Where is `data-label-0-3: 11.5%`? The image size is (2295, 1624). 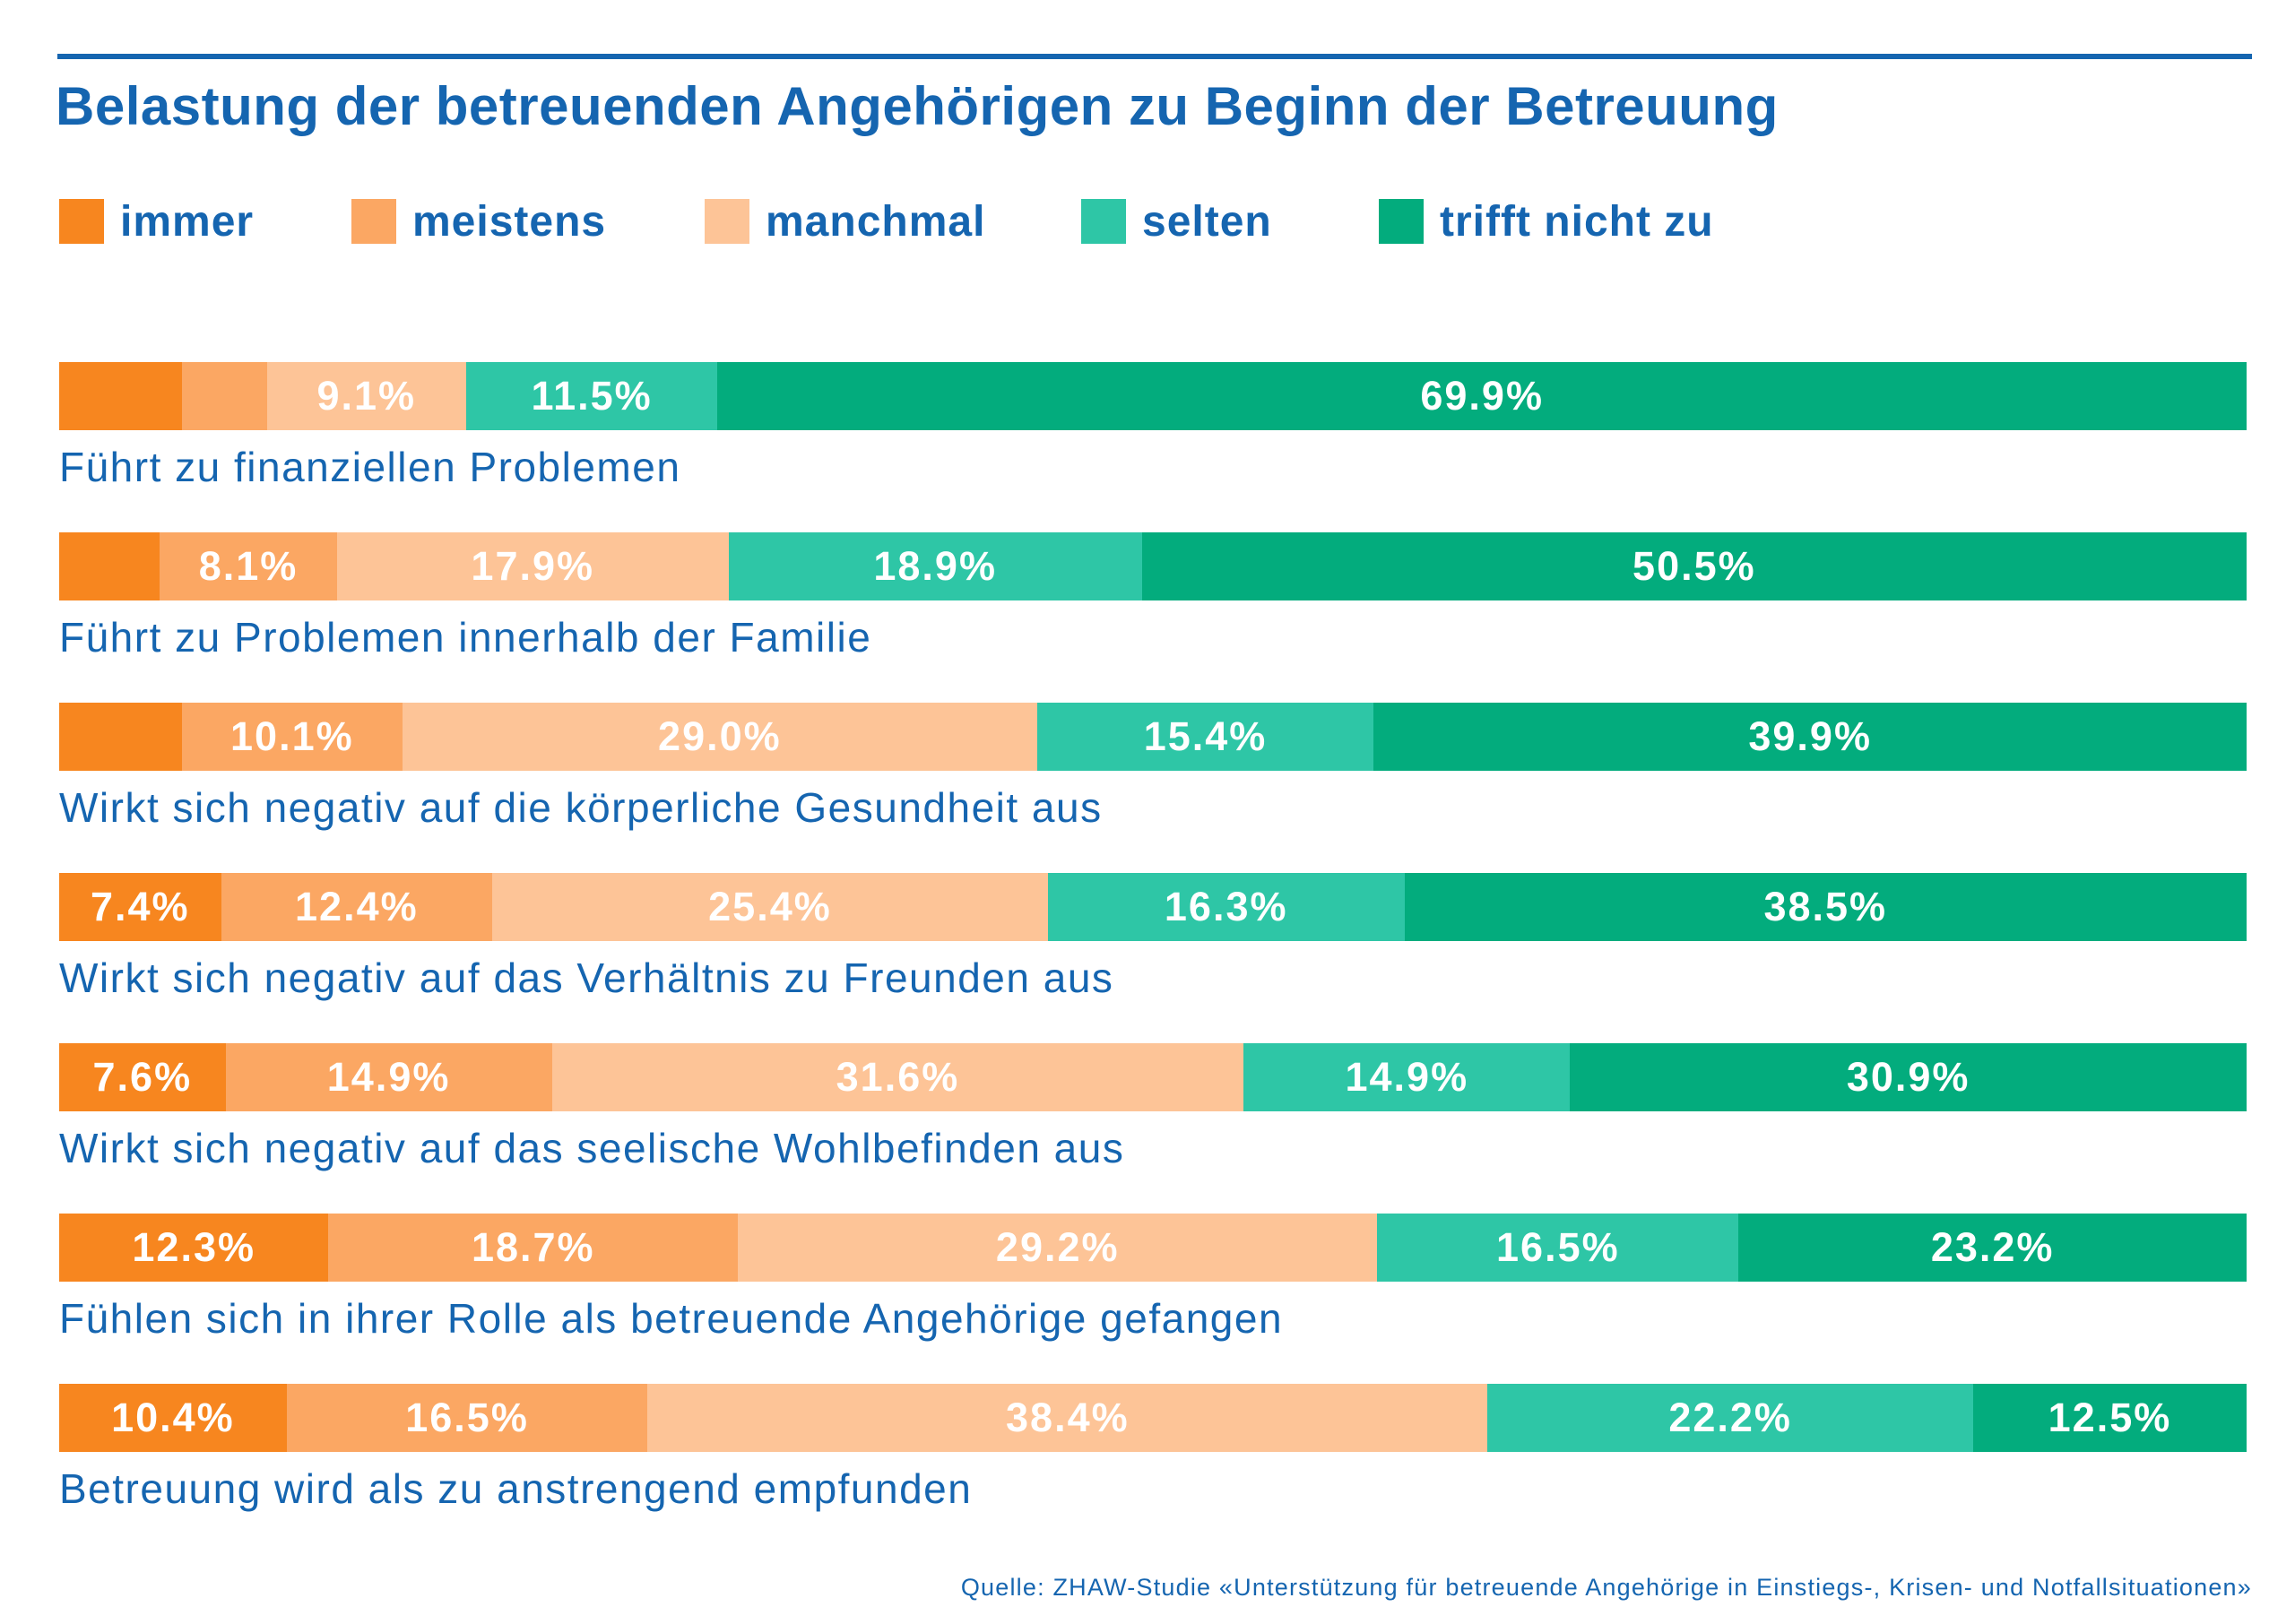 data-label-0-3: 11.5% is located at coordinates (592, 396).